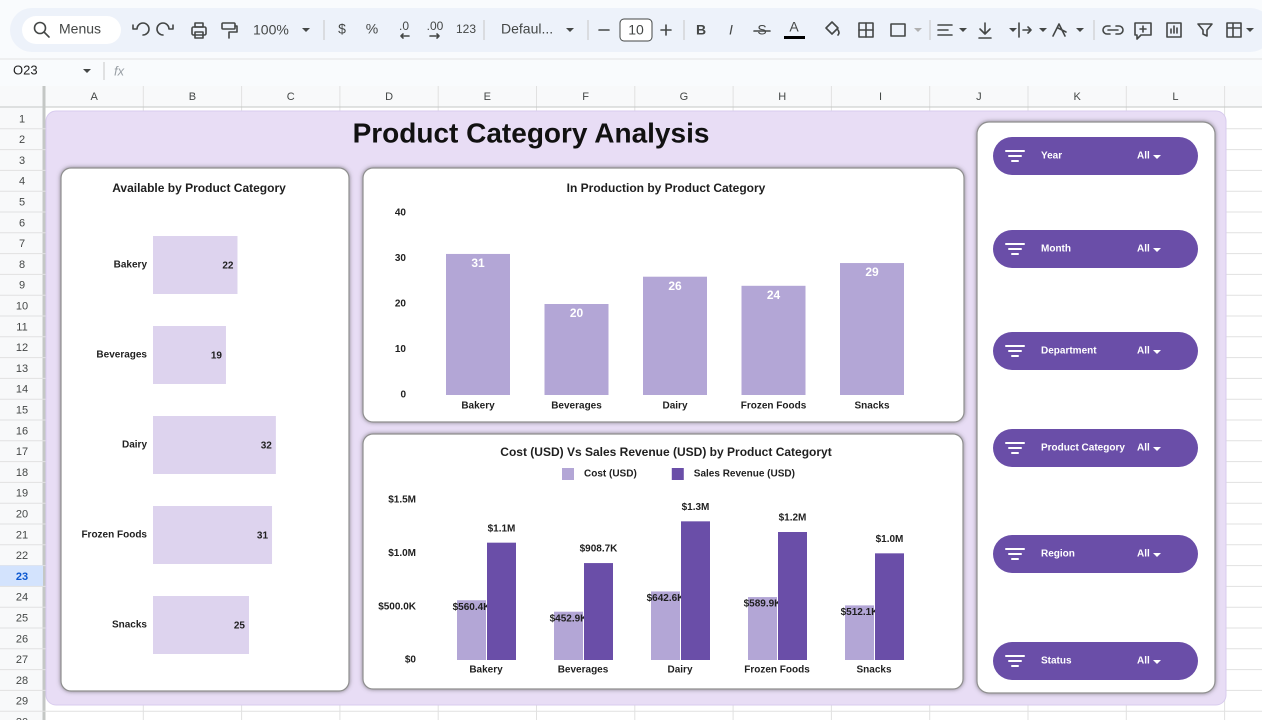 The width and height of the screenshot is (1262, 720). Describe the element at coordinates (1051, 156) in the screenshot. I see `slicer-label: Year` at that location.